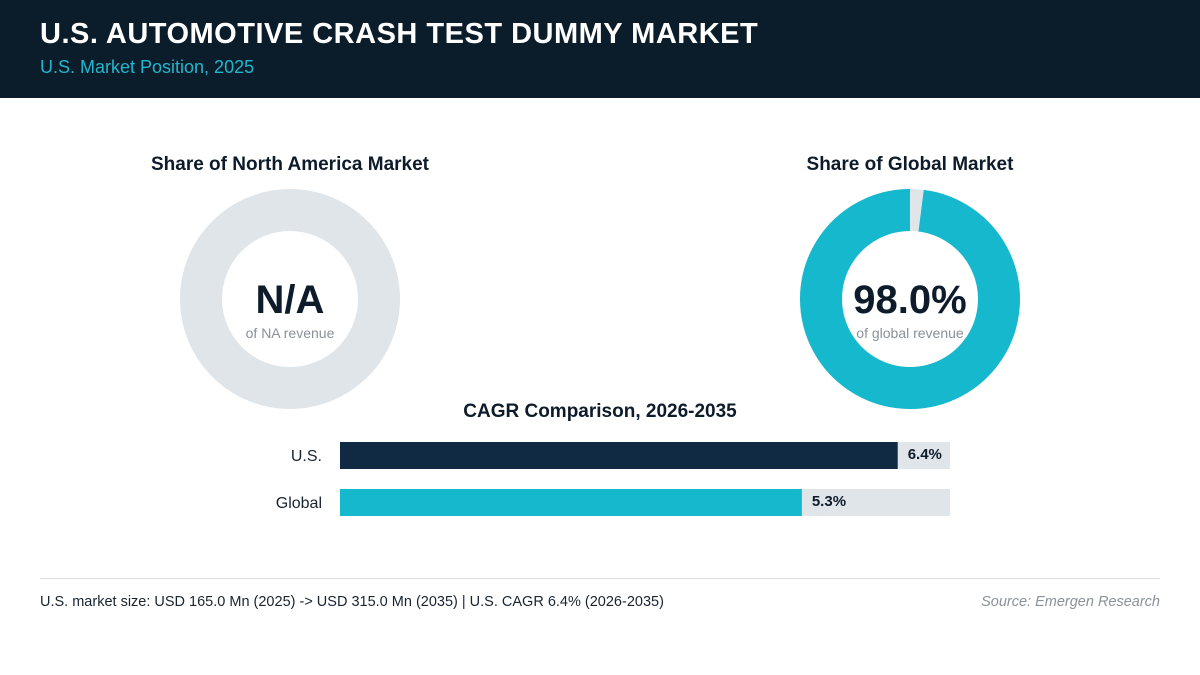  I want to click on footer-source: Source: Emergen Research, so click(1070, 602).